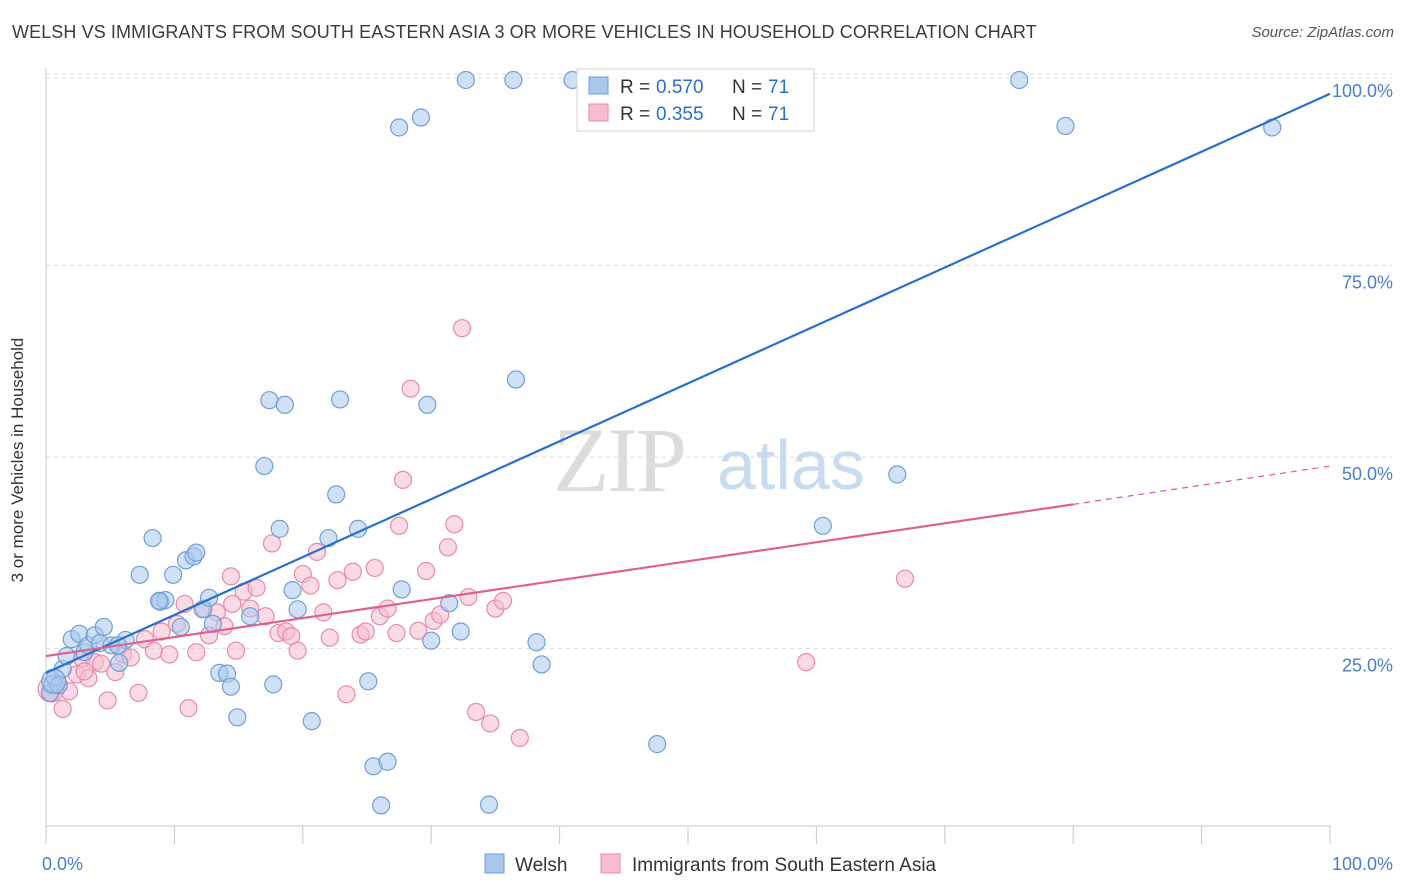  Describe the element at coordinates (1362, 91) in the screenshot. I see `y-tick-label: 100.0%` at that location.